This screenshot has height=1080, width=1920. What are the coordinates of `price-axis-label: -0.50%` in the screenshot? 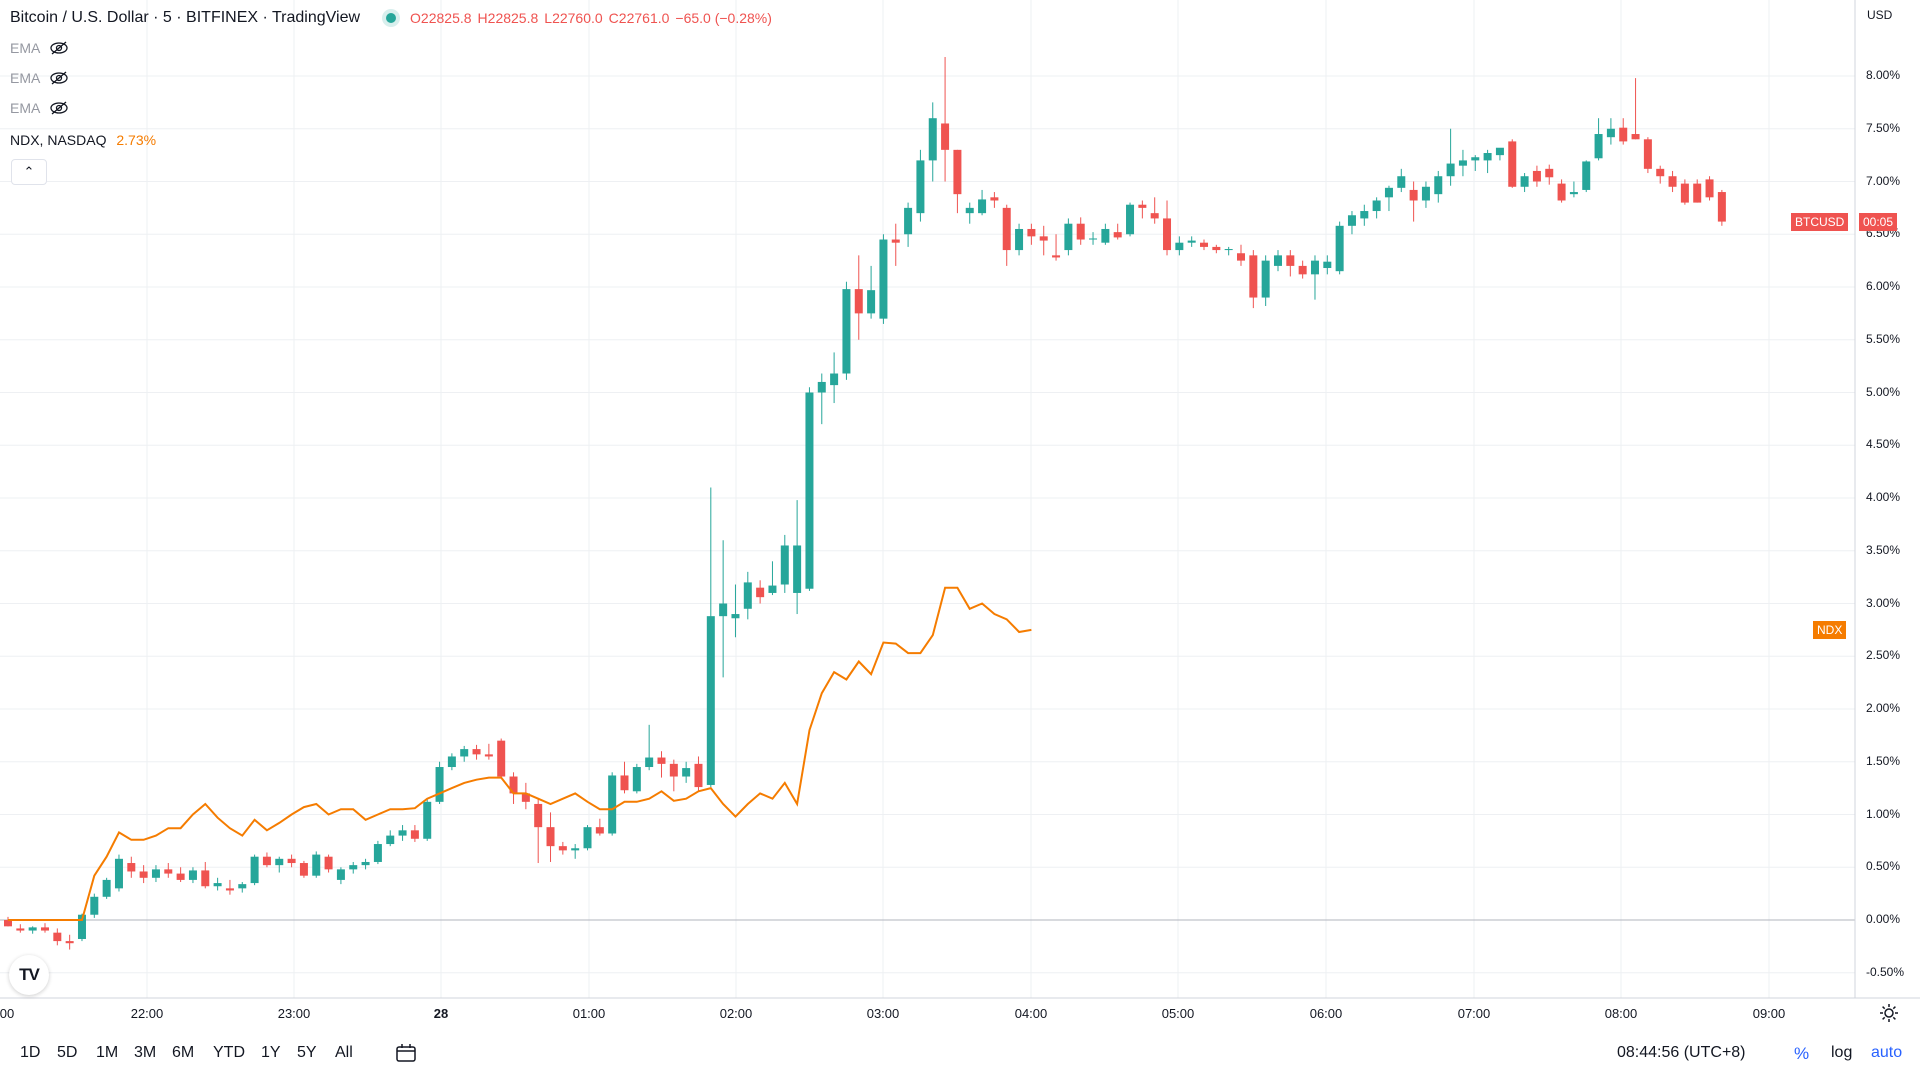 It's located at (1885, 971).